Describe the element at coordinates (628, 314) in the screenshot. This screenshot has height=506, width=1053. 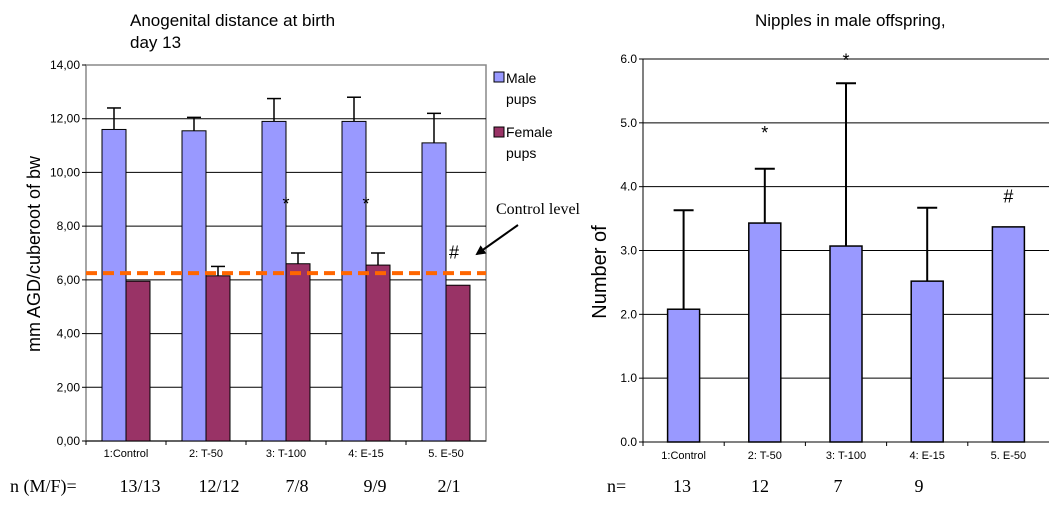
I see `nipples-y-tick-label: 2.0` at that location.